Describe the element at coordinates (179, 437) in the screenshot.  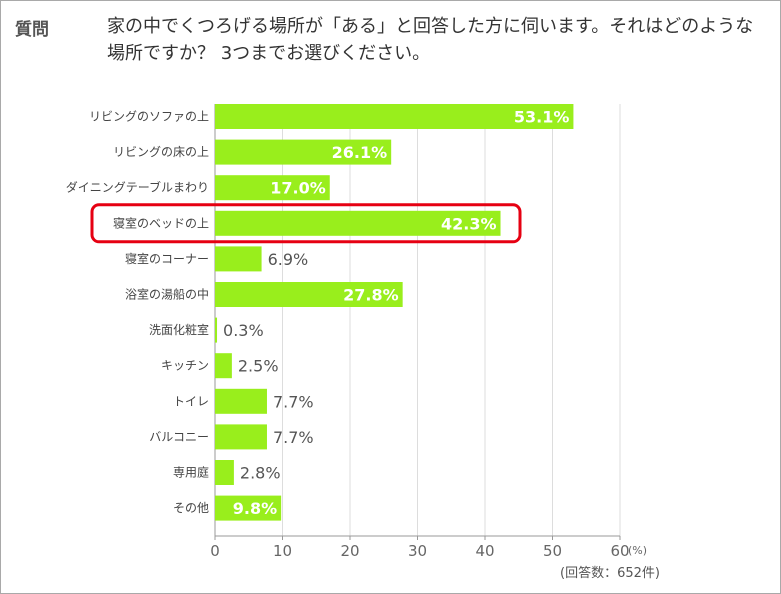
I see `category-label: バルコニー` at that location.